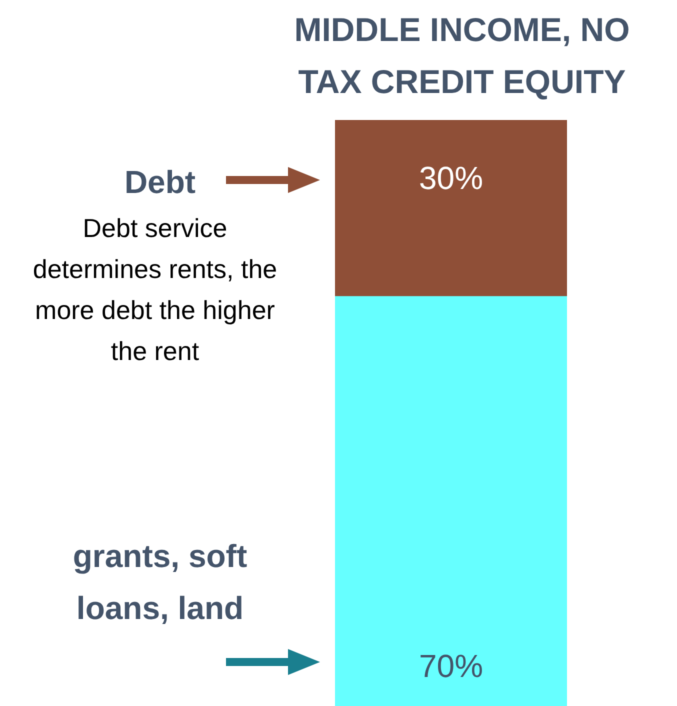 Image resolution: width=677 pixels, height=706 pixels. I want to click on data-label: 70%, so click(451, 666).